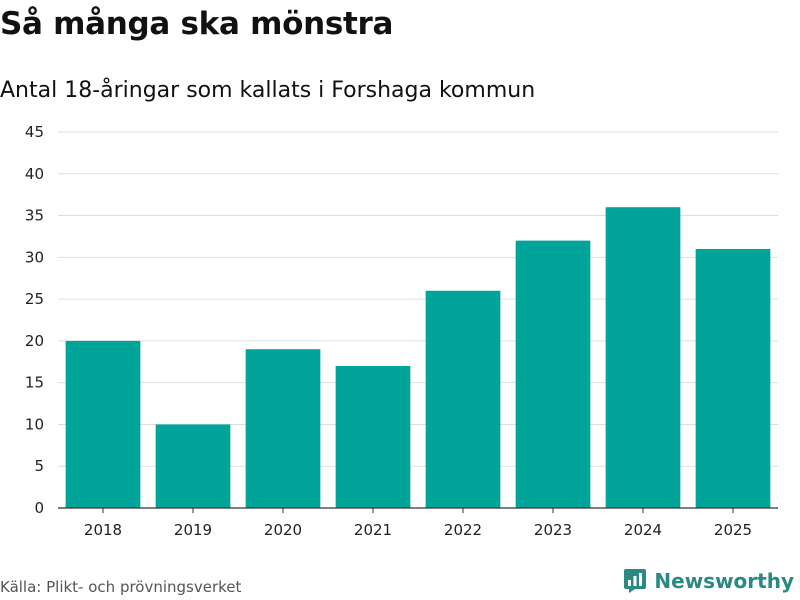  Describe the element at coordinates (34, 216) in the screenshot. I see `y-tick-label: 35` at that location.